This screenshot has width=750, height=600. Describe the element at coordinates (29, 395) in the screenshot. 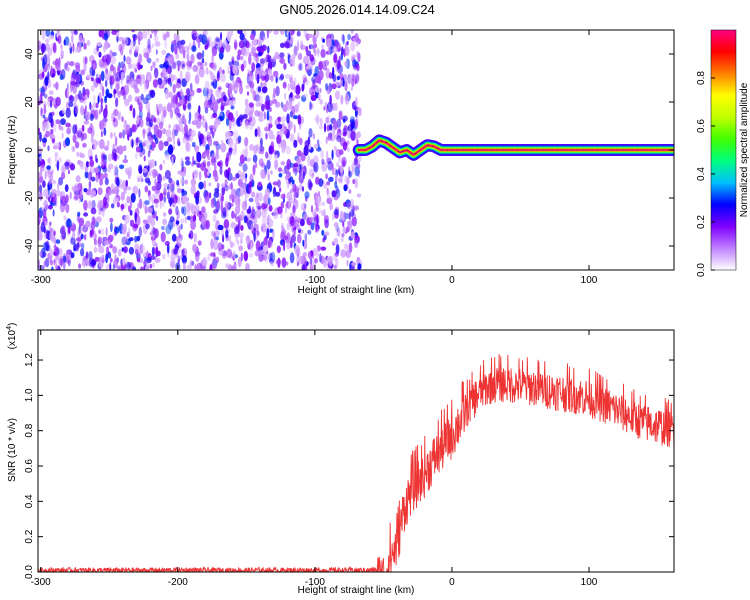

I see `snr-ytick-label: 1.0` at that location.